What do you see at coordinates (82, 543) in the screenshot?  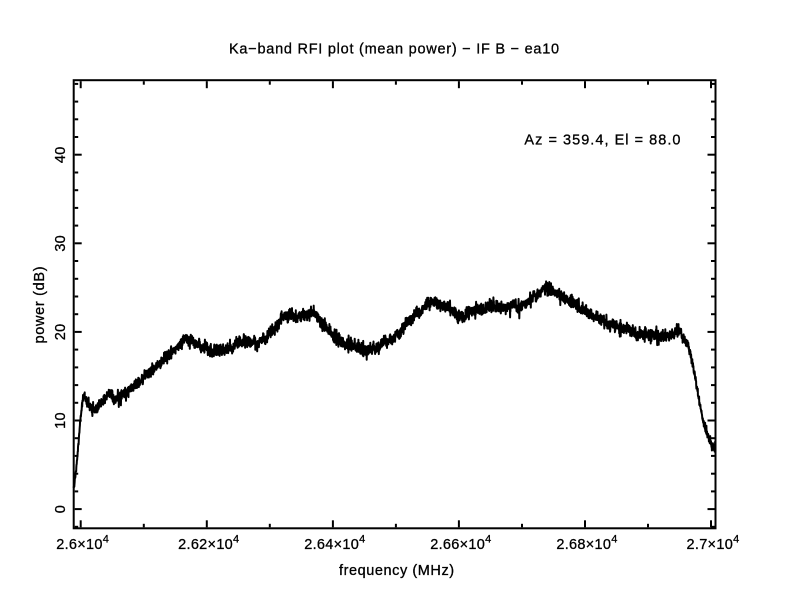 I see `svg-text: 2.6×10⁴` at bounding box center [82, 543].